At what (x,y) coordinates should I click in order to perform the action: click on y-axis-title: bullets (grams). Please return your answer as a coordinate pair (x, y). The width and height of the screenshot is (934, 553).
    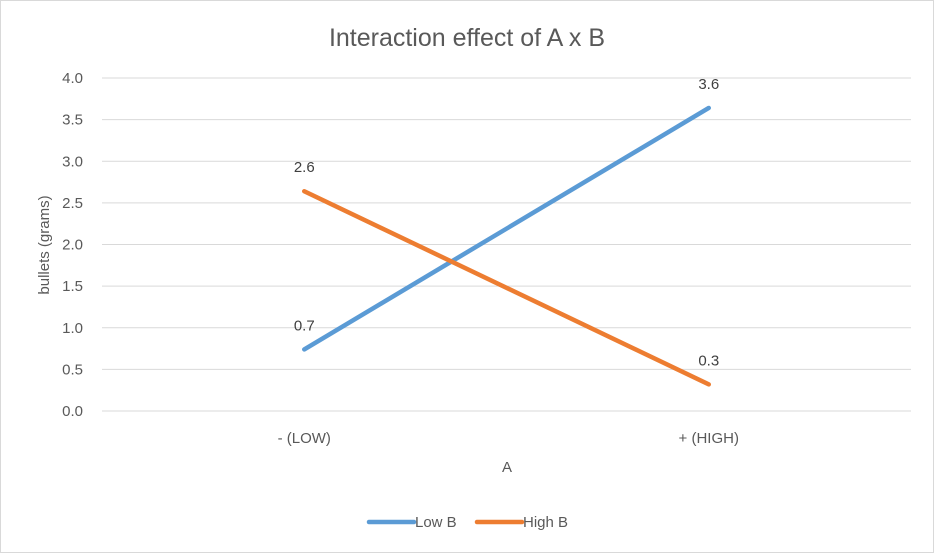
    Looking at the image, I should click on (44, 244).